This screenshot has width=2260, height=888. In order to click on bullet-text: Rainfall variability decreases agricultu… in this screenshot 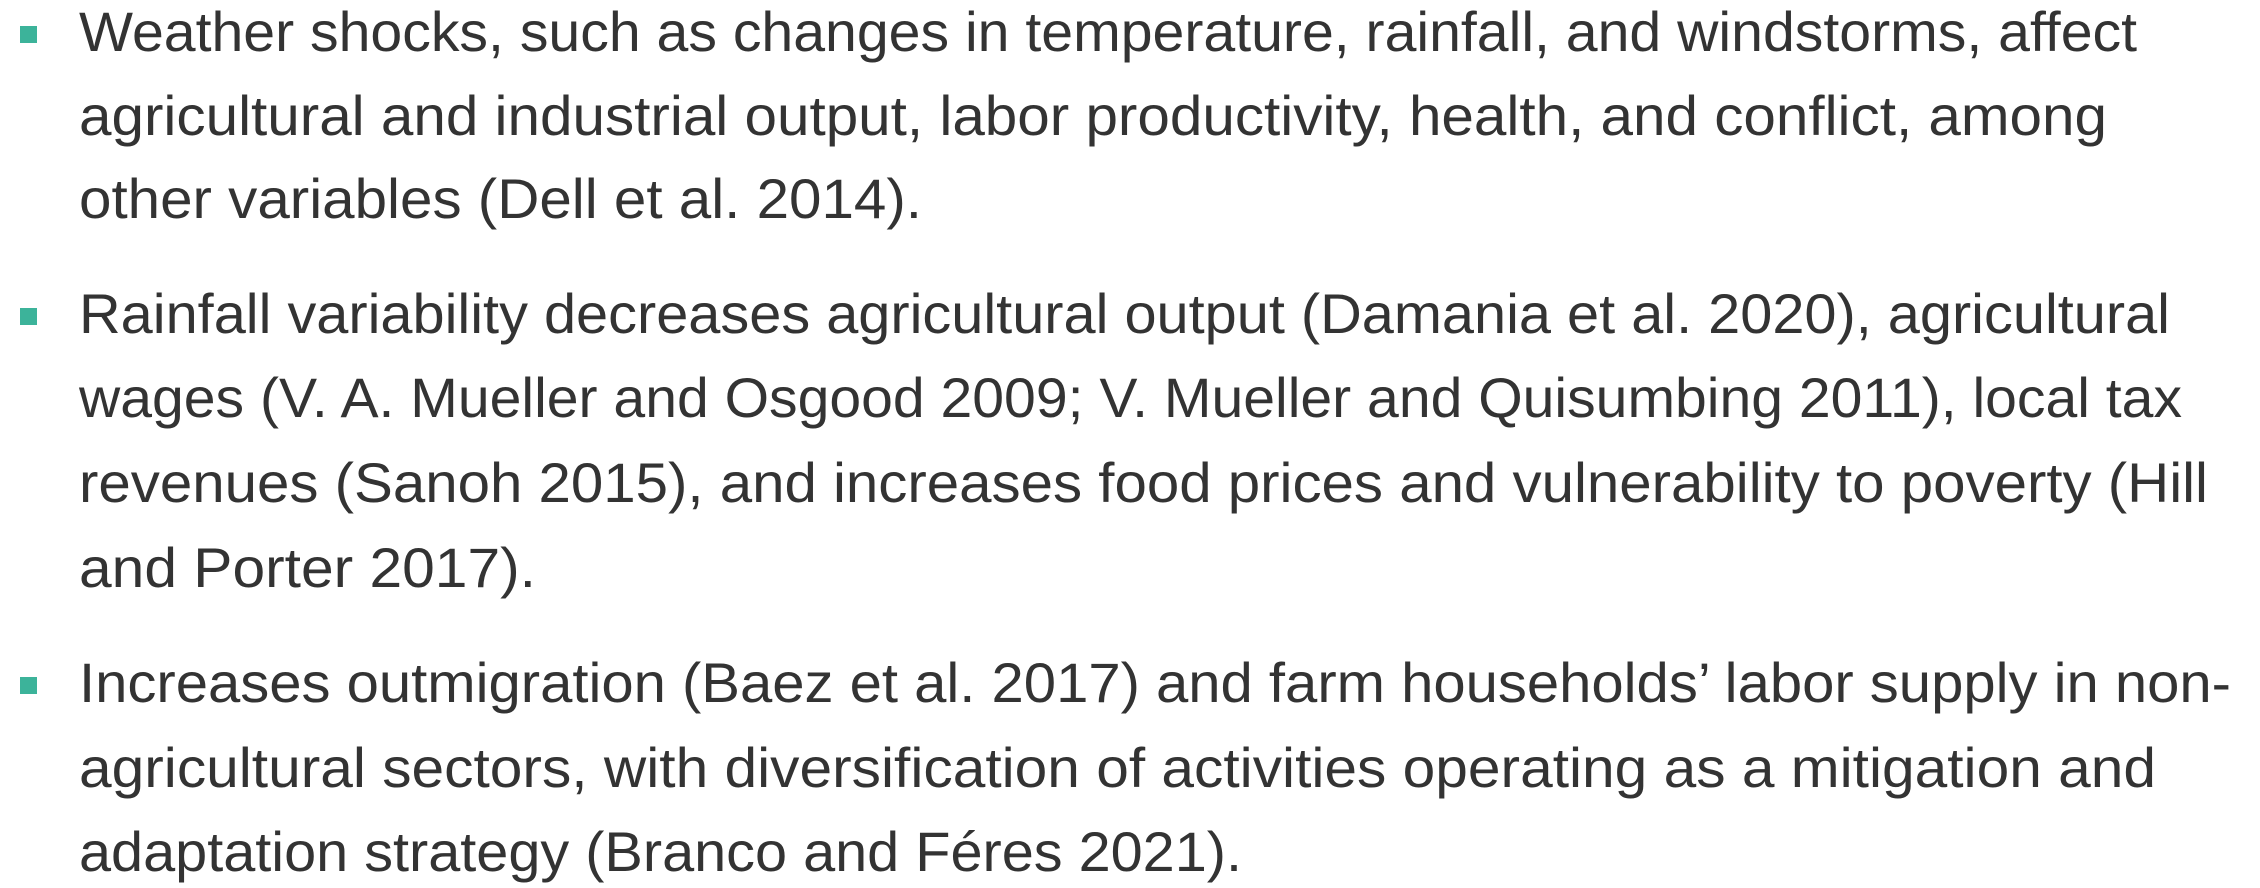, I will do `click(1124, 313)`.